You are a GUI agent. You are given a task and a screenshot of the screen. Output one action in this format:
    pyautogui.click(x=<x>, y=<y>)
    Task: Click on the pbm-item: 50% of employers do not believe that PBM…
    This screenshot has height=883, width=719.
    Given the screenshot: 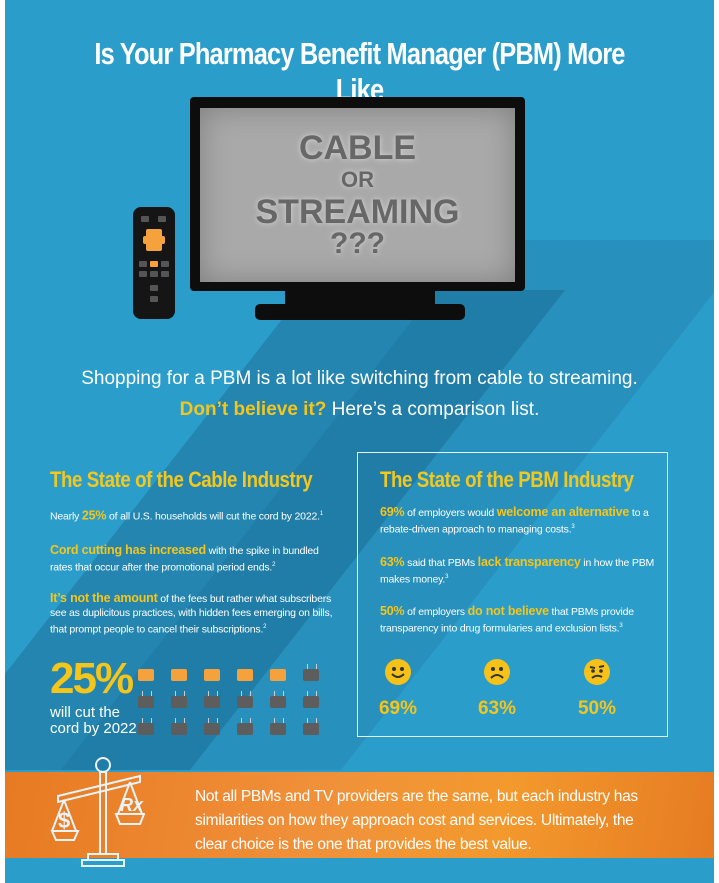 What is the action you would take?
    pyautogui.click(x=507, y=619)
    